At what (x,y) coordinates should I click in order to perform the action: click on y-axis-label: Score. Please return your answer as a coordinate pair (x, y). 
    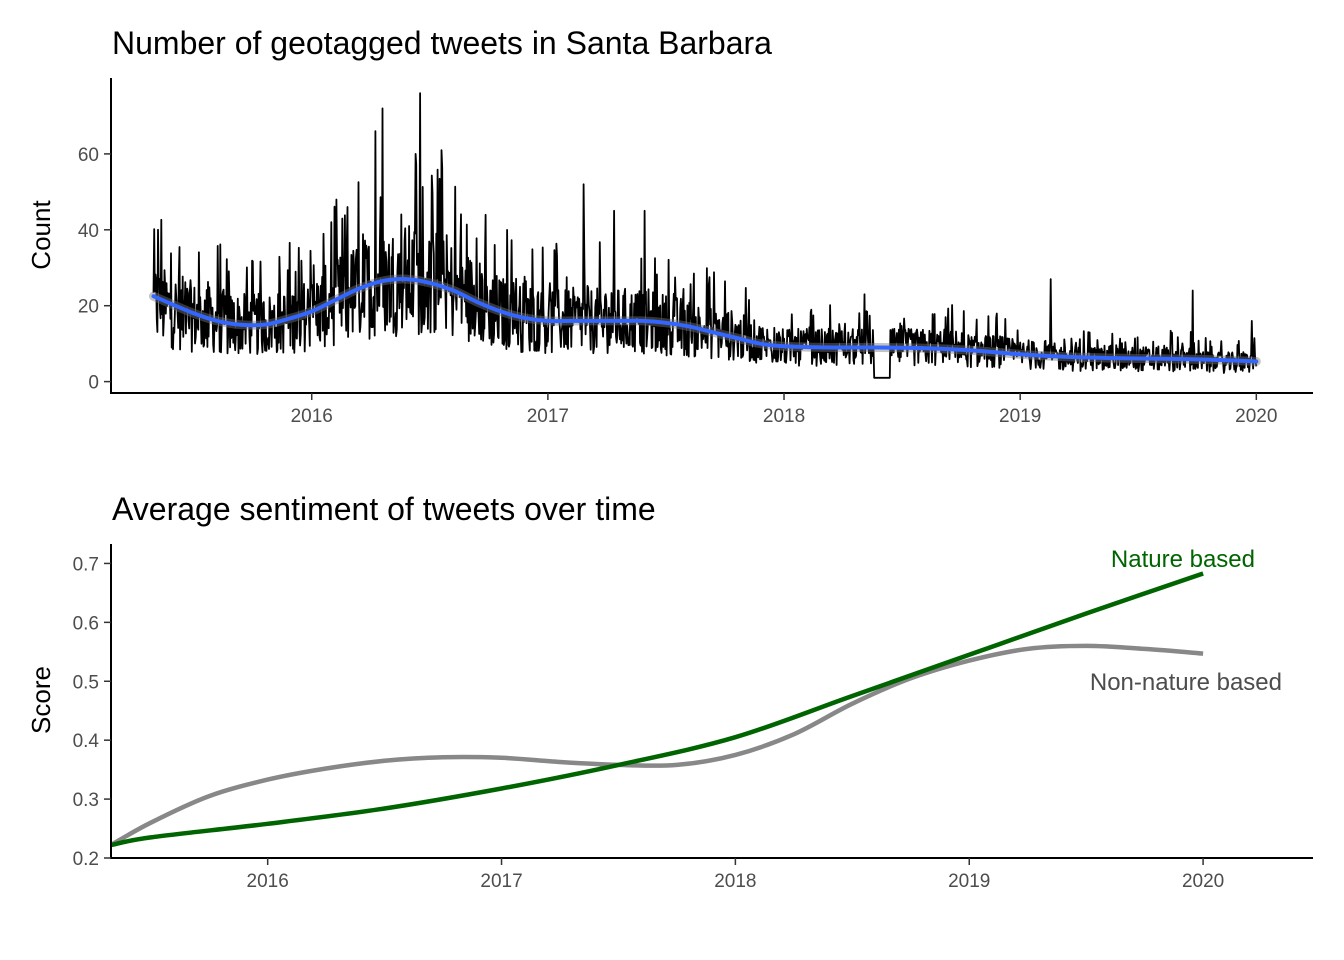
    Looking at the image, I should click on (41, 700).